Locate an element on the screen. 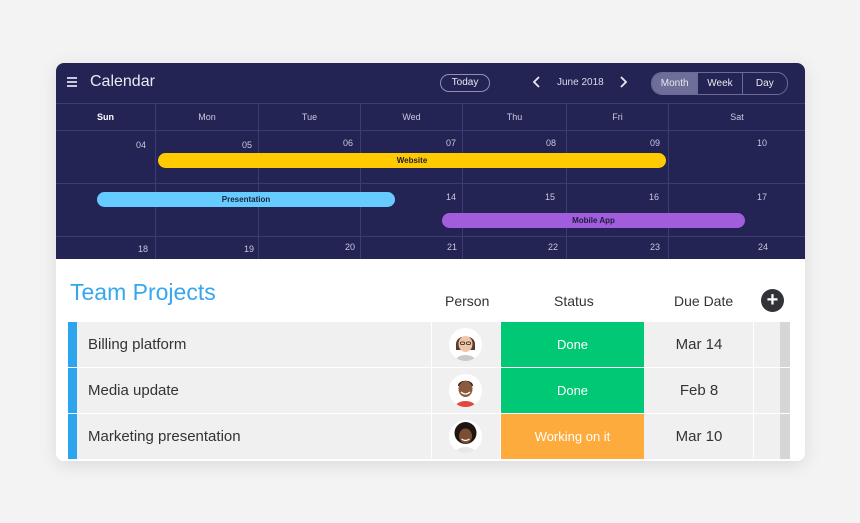 This screenshot has height=523, width=860. view-switcher: Month Week Day is located at coordinates (719, 83).